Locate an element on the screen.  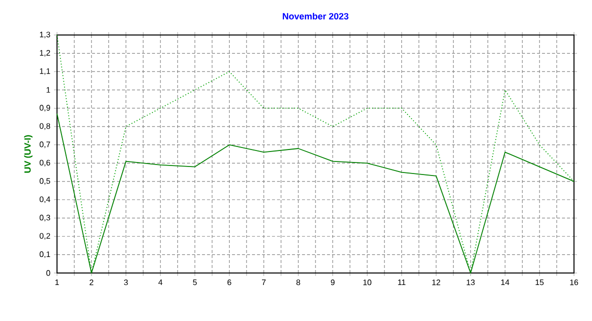
y-tick-label: 0,5 is located at coordinates (45, 181).